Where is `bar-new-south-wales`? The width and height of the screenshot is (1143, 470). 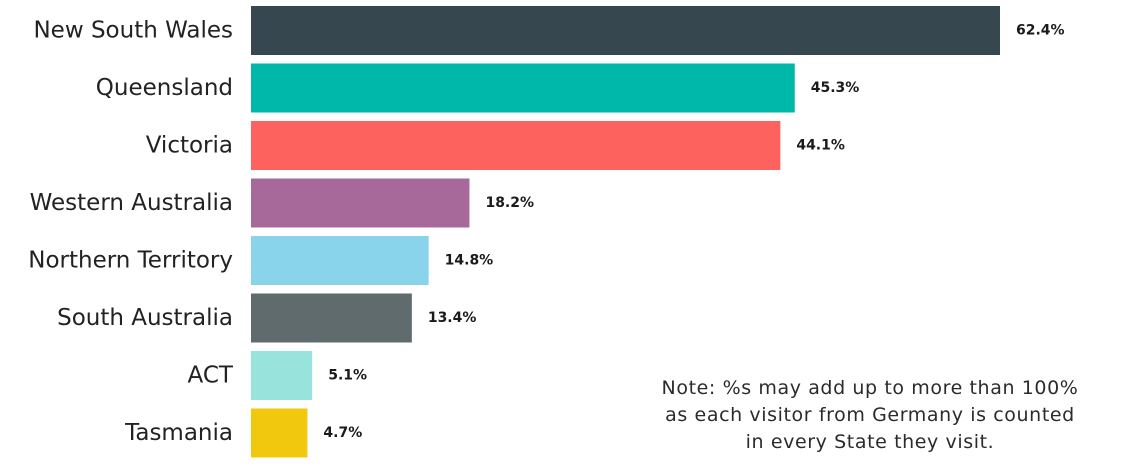
bar-new-south-wales is located at coordinates (625, 30).